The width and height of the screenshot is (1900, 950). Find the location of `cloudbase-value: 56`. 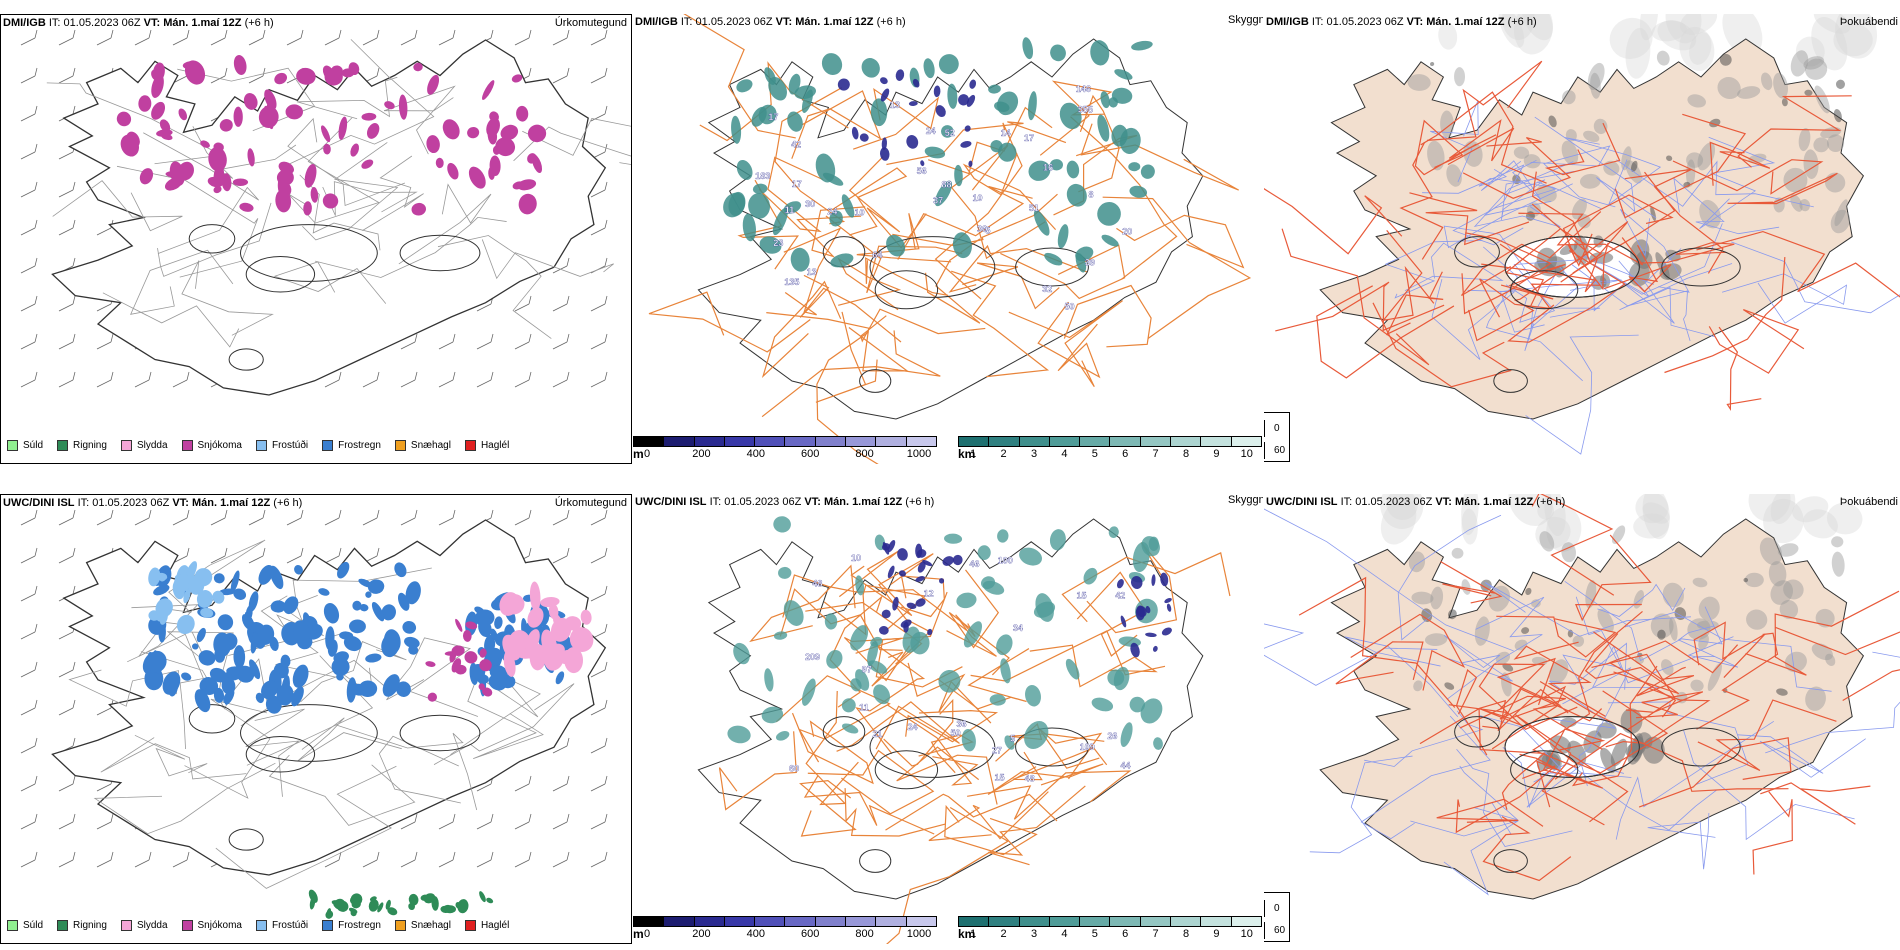

cloudbase-value: 56 is located at coordinates (922, 171).